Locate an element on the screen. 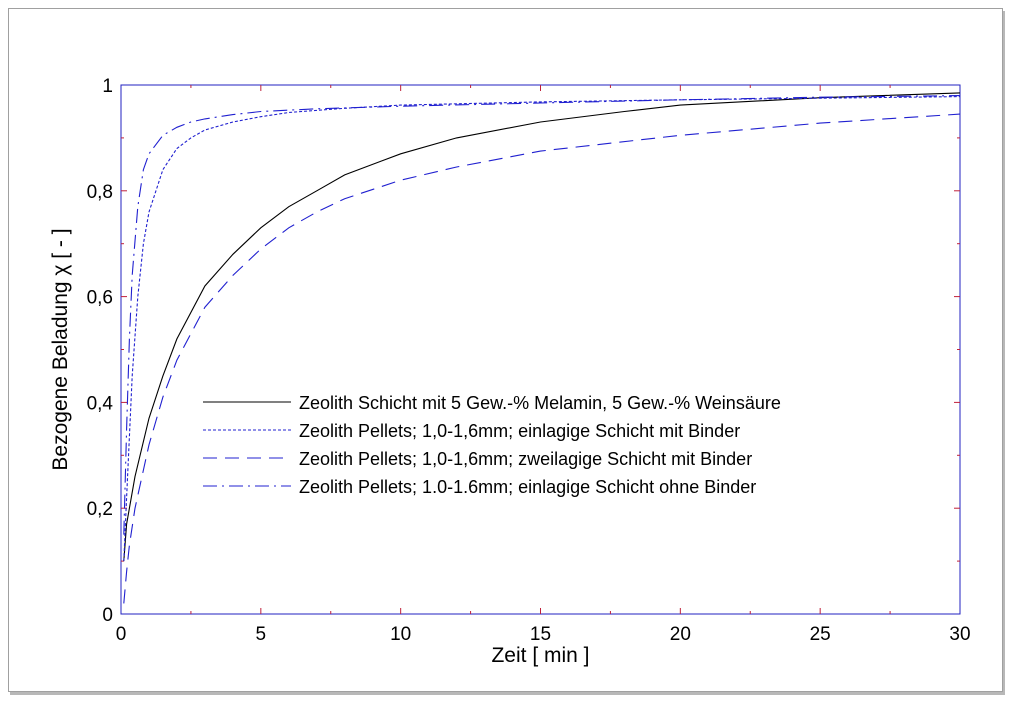 The width and height of the screenshot is (1011, 702). y-tick-label: 0,2 is located at coordinates (100, 509).